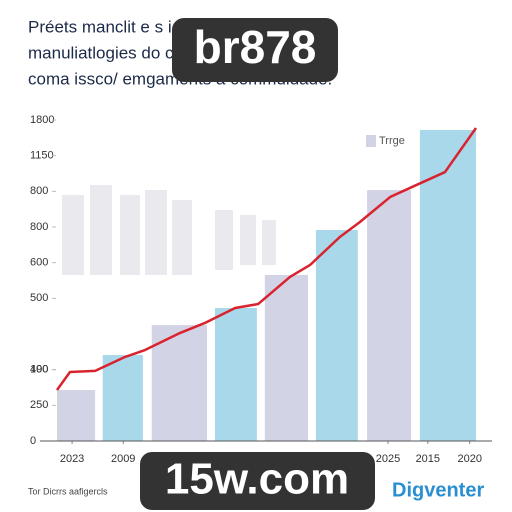  I want to click on y-tick-label: 400, so click(39, 370).